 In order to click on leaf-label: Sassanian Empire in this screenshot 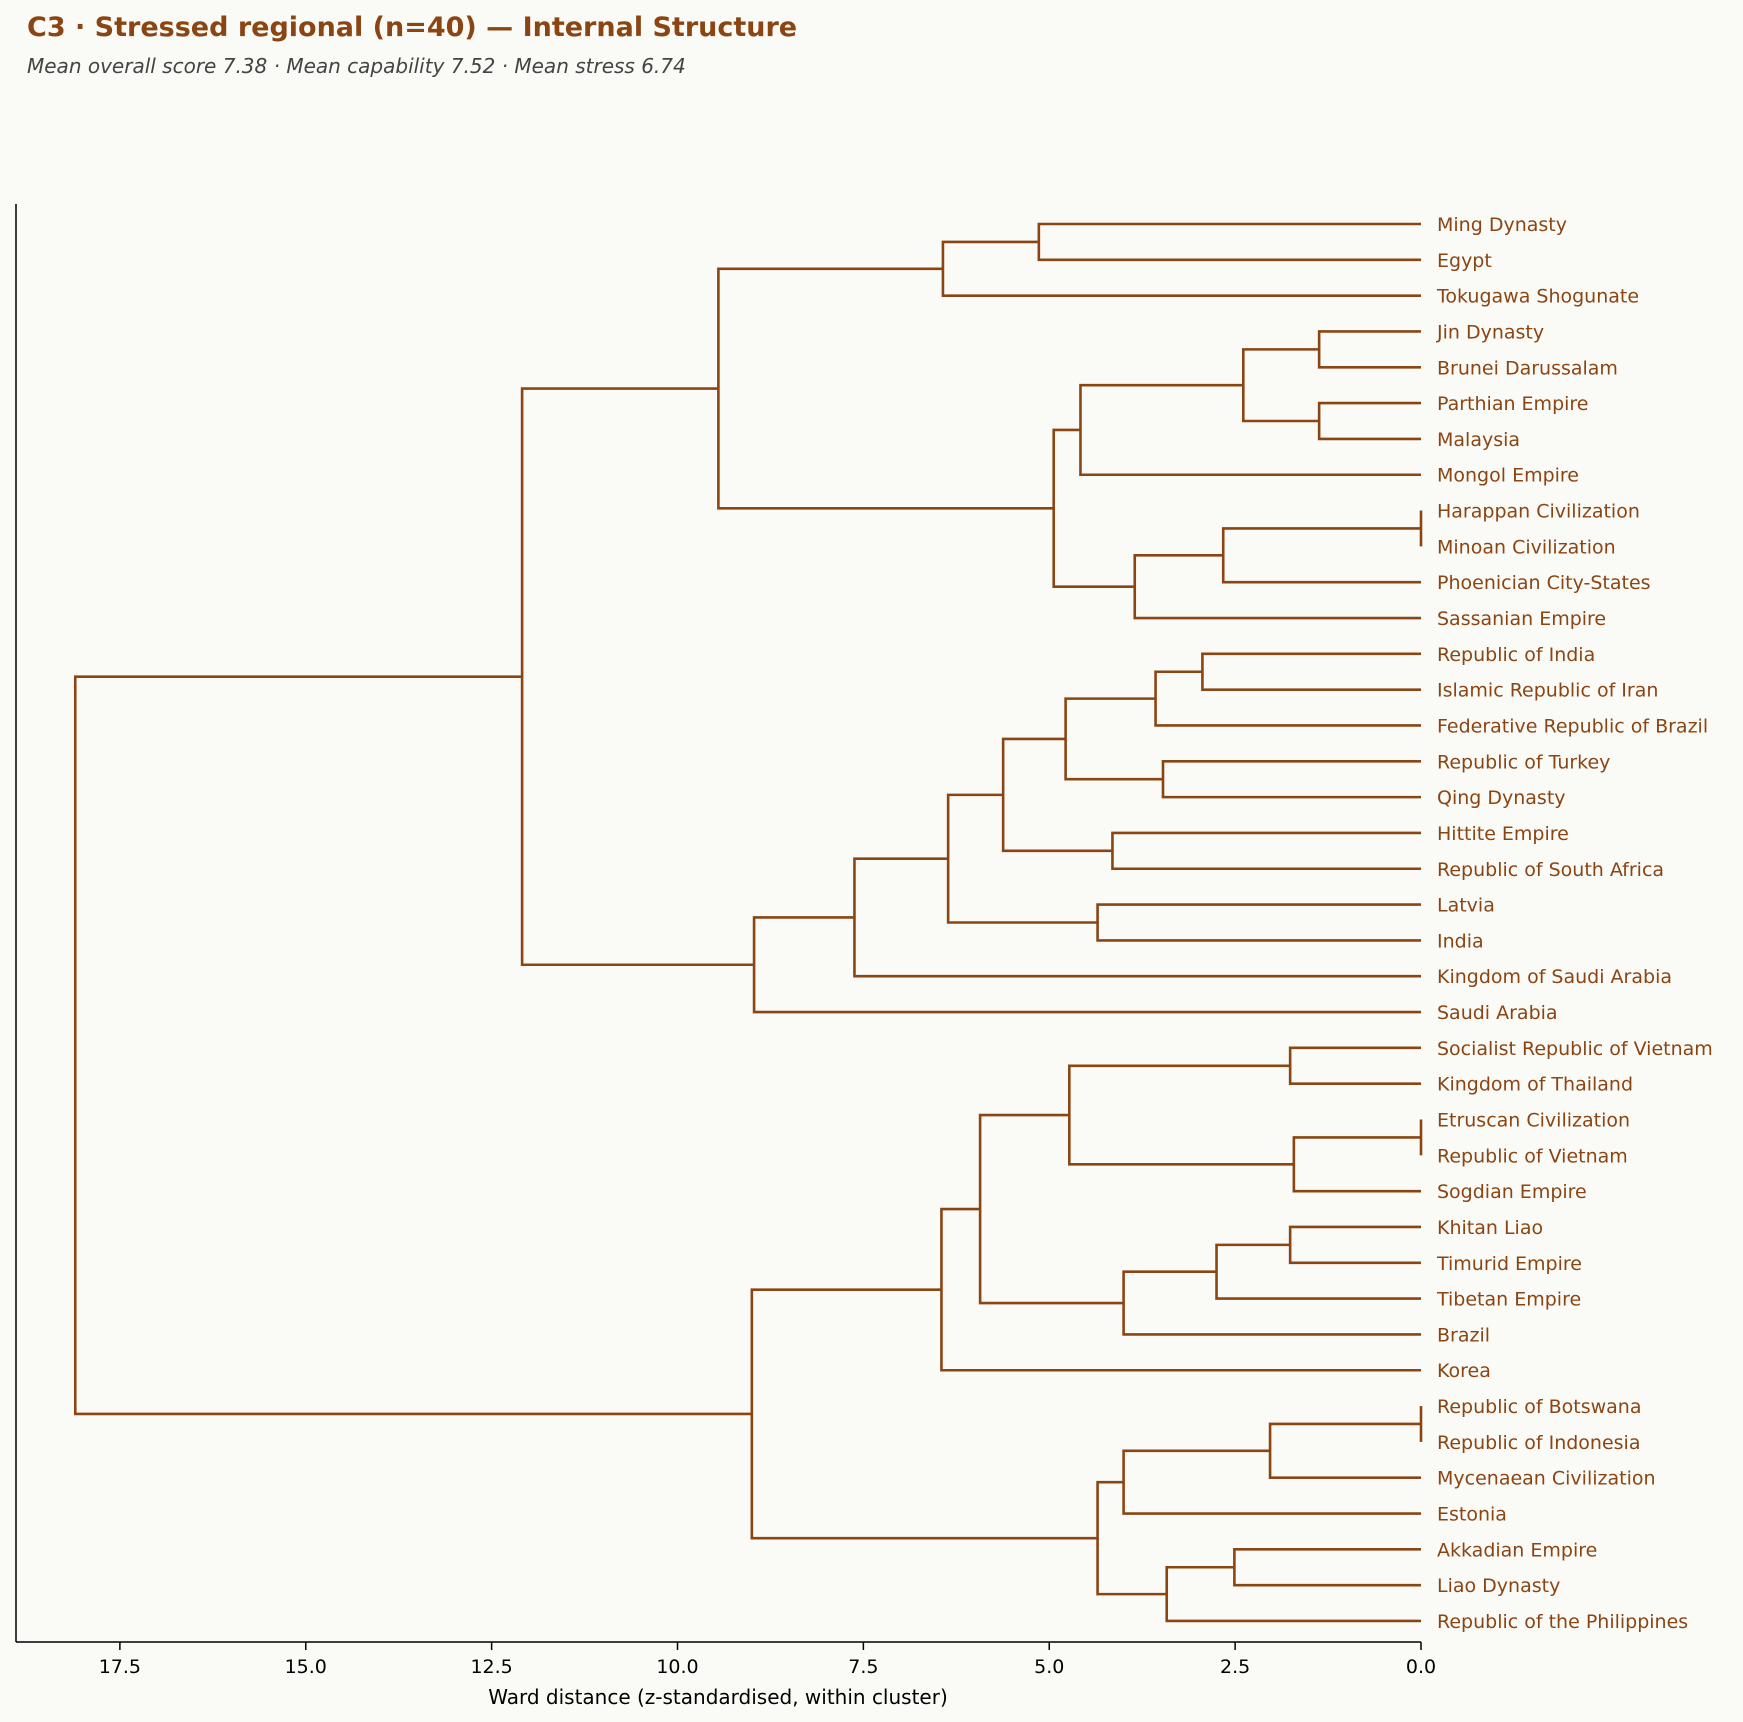, I will do `click(1521, 619)`.